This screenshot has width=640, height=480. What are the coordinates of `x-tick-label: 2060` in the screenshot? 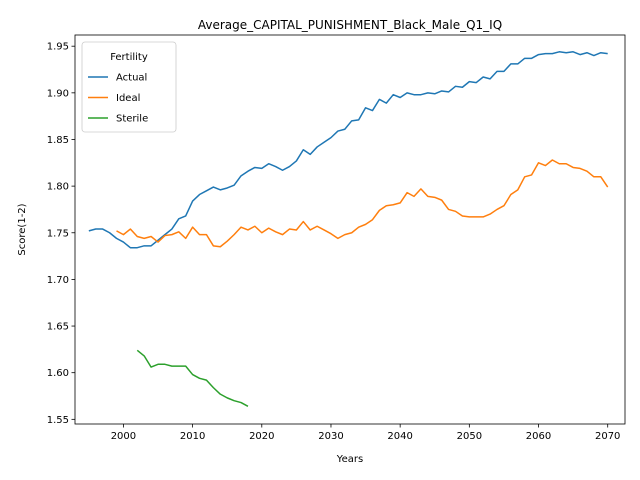 It's located at (538, 436).